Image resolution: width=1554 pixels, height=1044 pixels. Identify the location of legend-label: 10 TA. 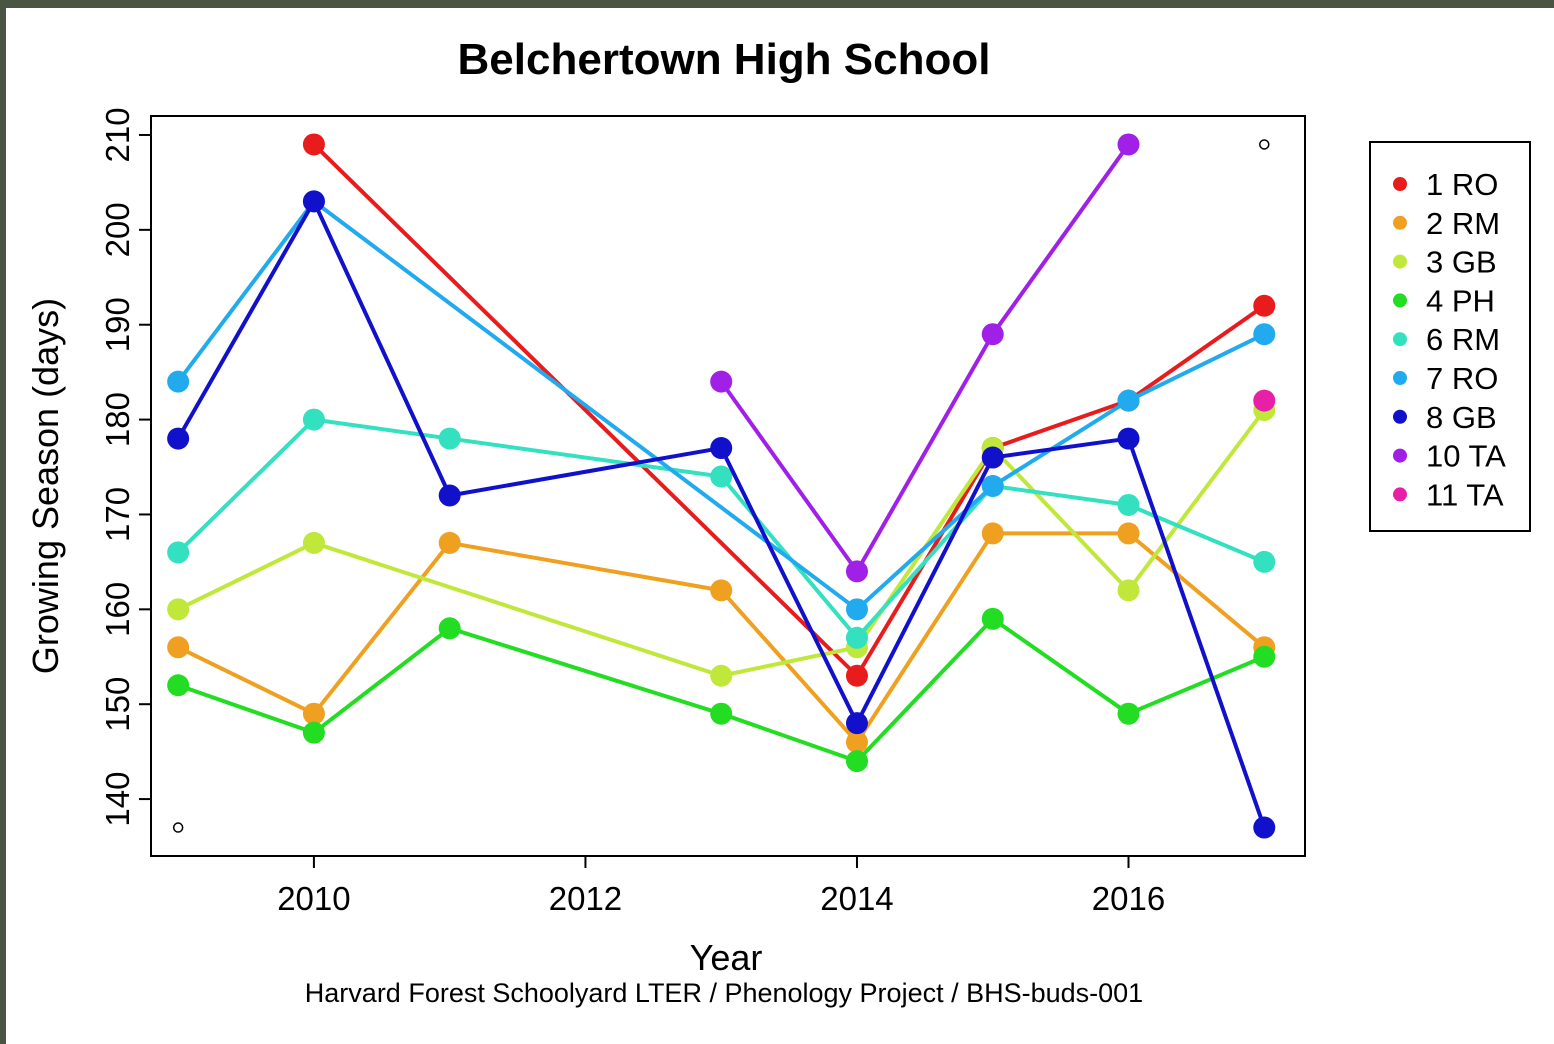
(1466, 456).